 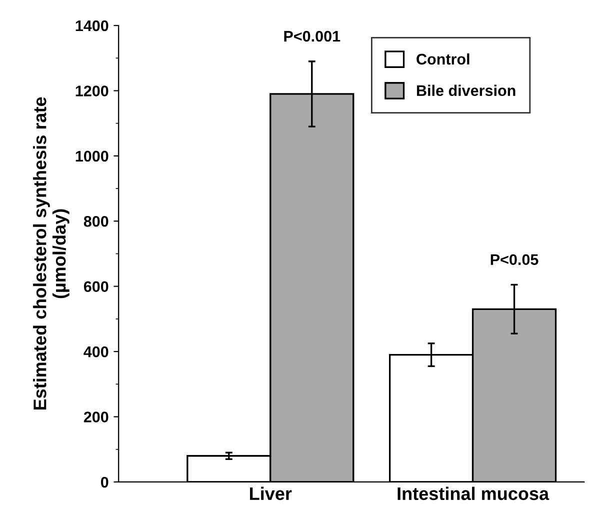 What do you see at coordinates (96, 417) in the screenshot?
I see `y-tick-label: 200` at bounding box center [96, 417].